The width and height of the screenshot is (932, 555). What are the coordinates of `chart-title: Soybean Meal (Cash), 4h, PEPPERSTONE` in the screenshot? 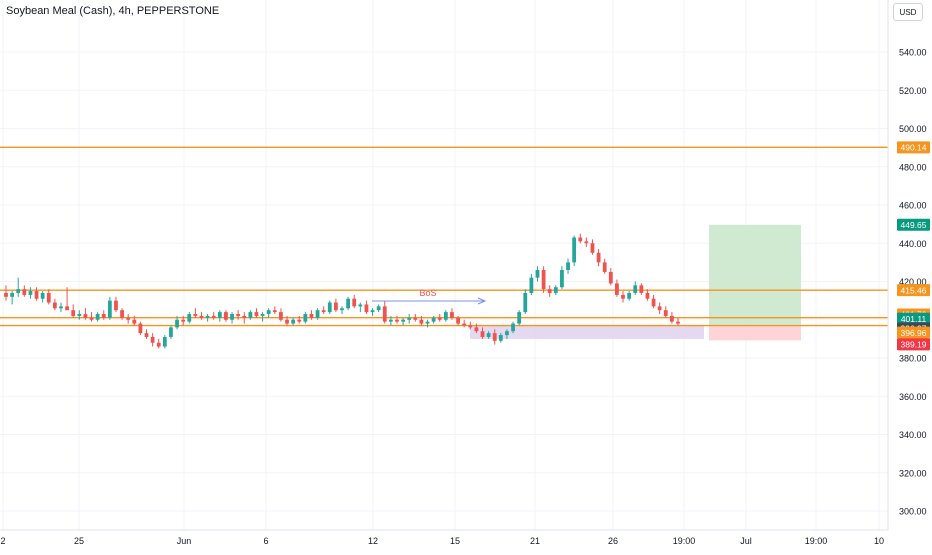 It's located at (113, 11).